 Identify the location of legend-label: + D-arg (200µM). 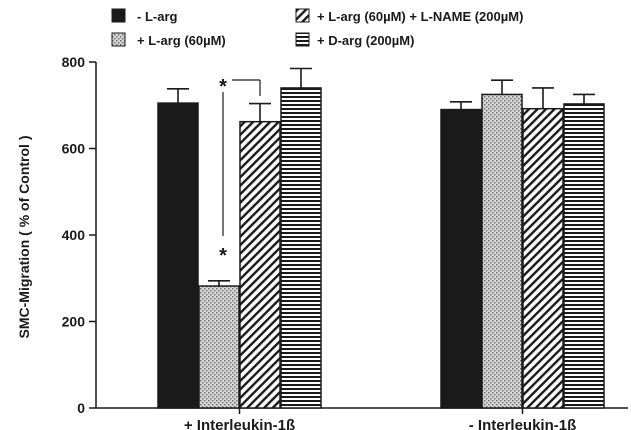
(365, 40).